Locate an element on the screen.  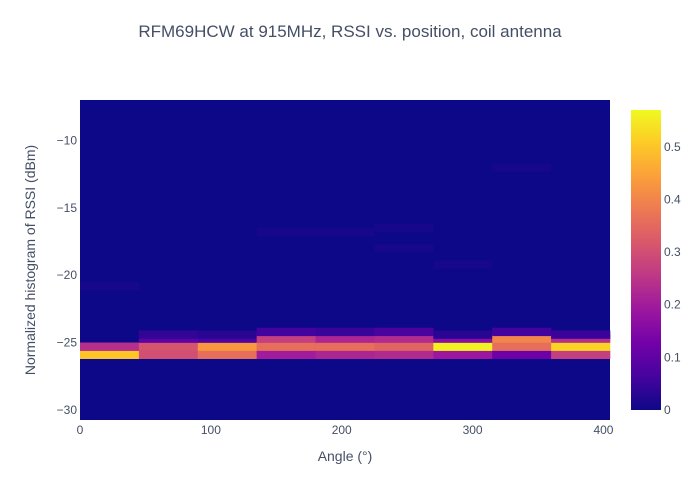
y-tick-label: −10 is located at coordinates (67, 140).